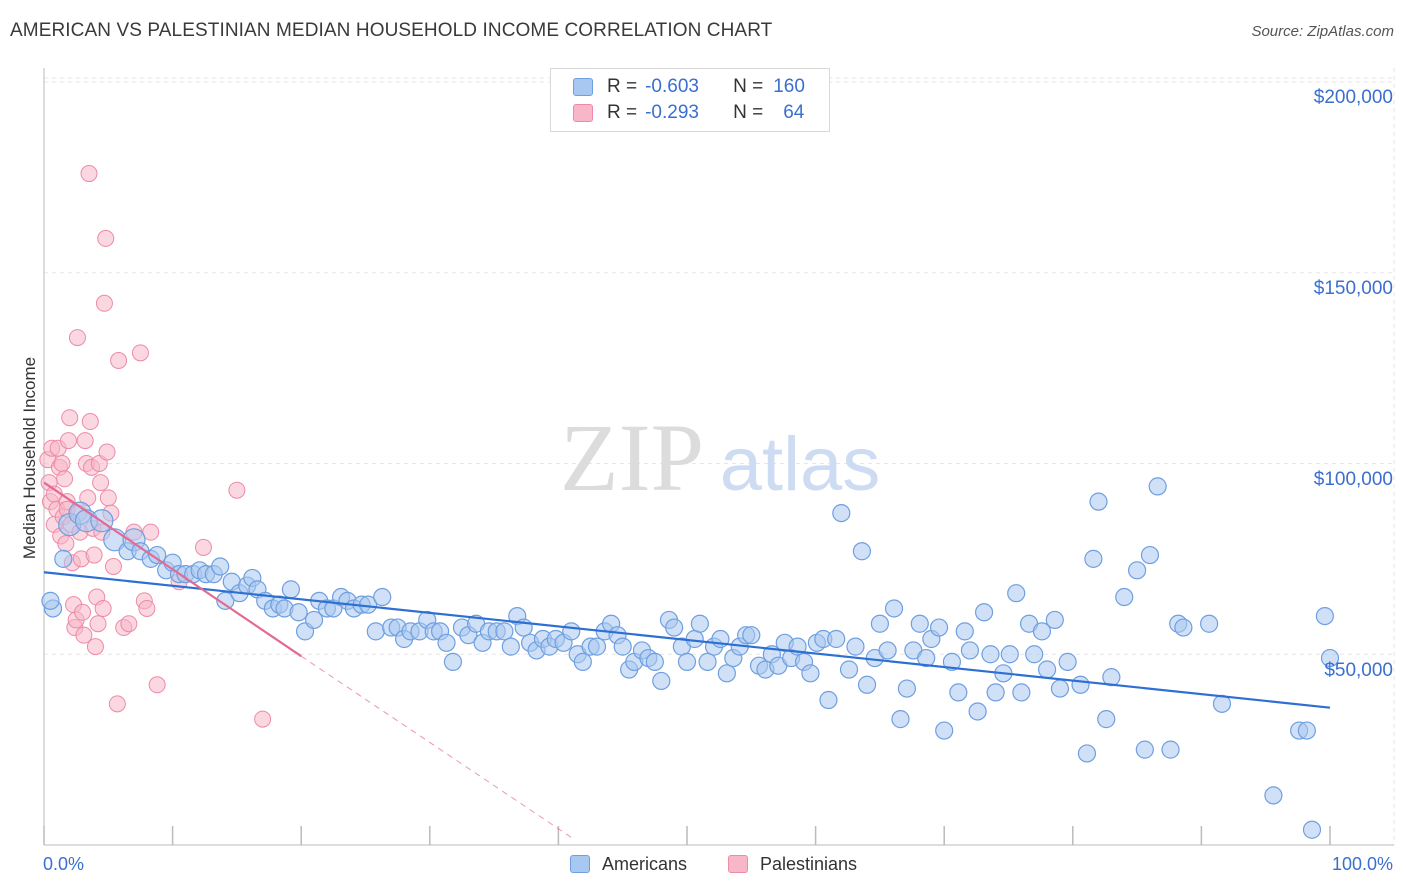 The image size is (1406, 892). Describe the element at coordinates (688, 113) in the screenshot. I see `legend-row-palestinians: R = -0.293 N = 64` at that location.